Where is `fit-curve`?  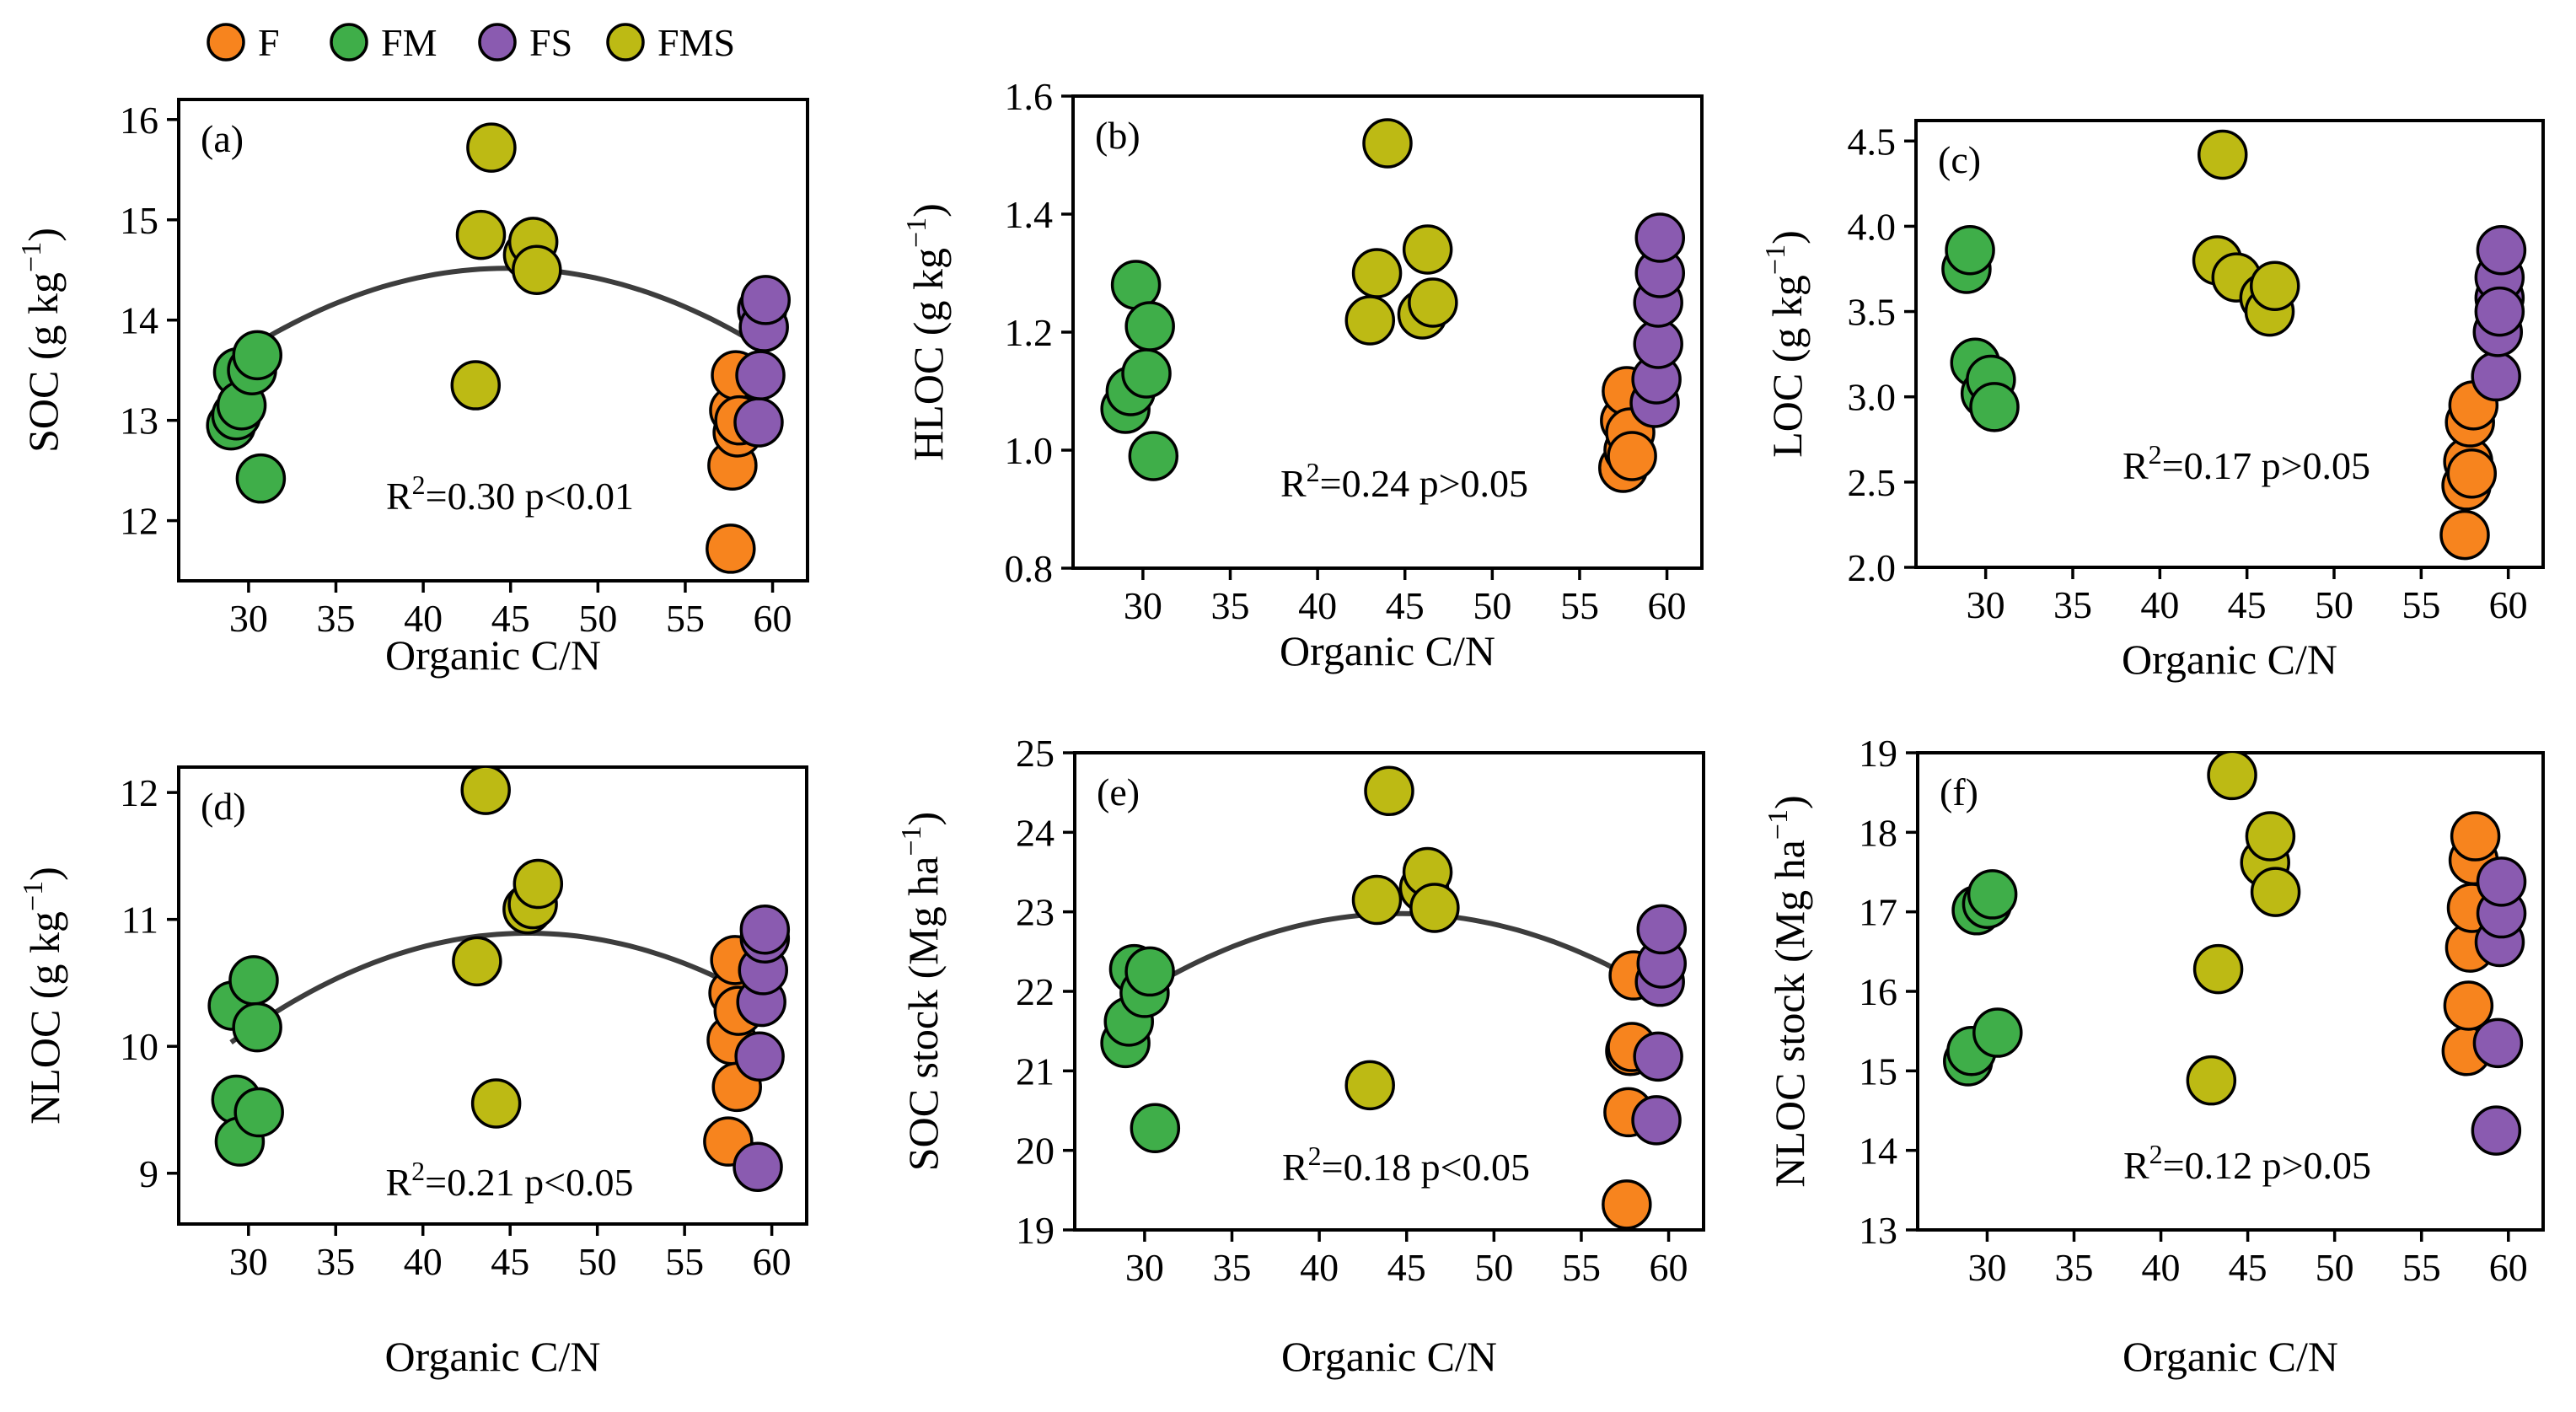 fit-curve is located at coordinates (1393, 957).